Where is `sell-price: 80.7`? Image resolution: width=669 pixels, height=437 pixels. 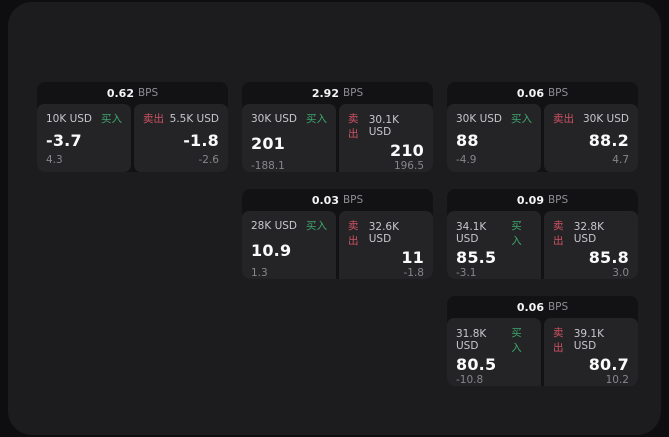
sell-price: 80.7 is located at coordinates (608, 364).